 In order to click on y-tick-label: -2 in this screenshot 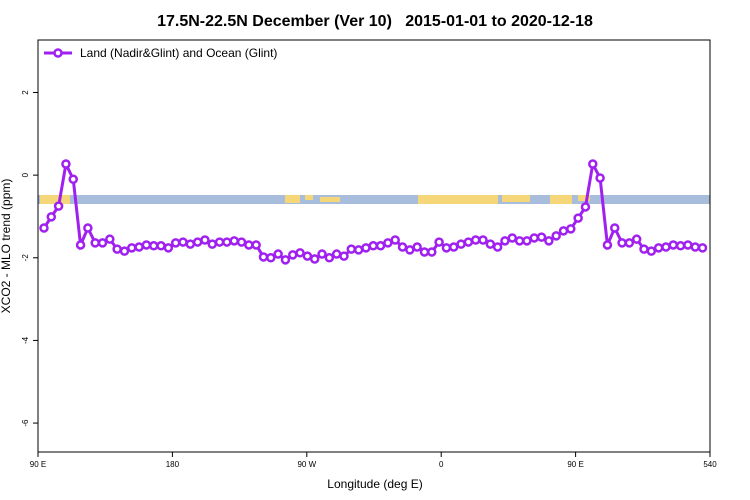, I will do `click(25, 258)`.